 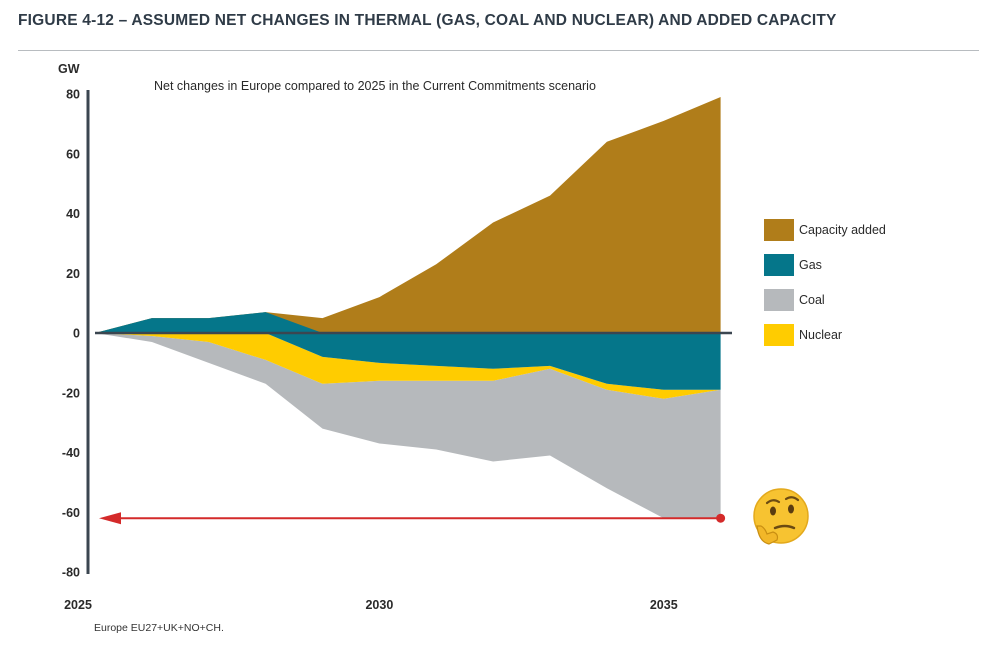 I want to click on legend-label-coal: Coal, so click(x=812, y=300).